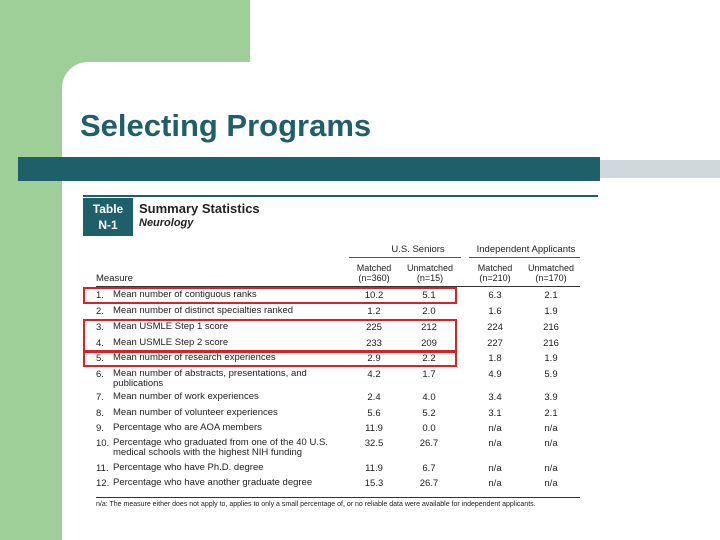 This screenshot has width=720, height=540. I want to click on row-label: Percentage who are AOA members, so click(187, 427).